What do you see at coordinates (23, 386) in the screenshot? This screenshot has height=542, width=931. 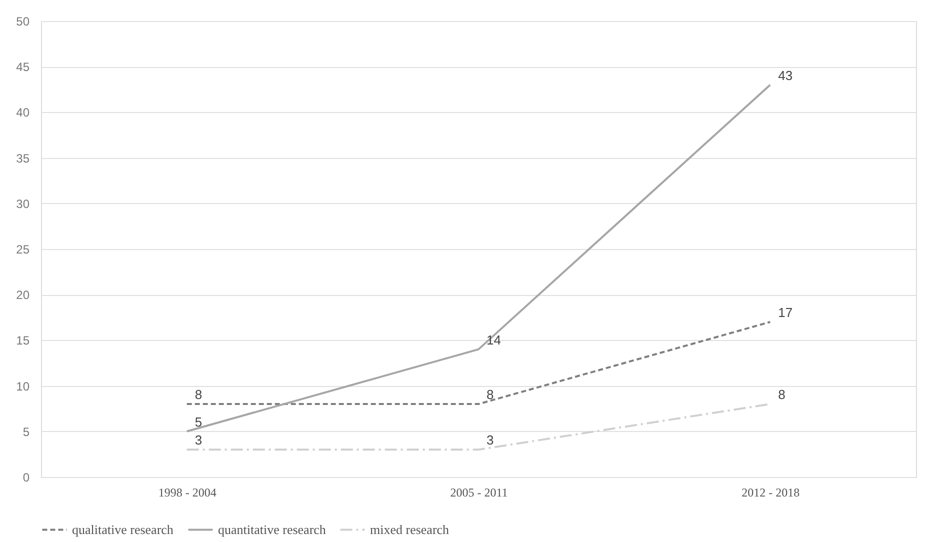 I see `y-tick-label: 10` at bounding box center [23, 386].